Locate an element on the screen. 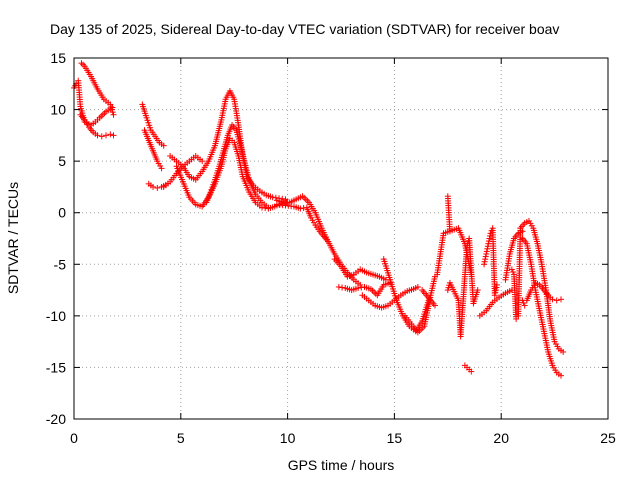  x-tick-labels: 0 5 10 15 20 25 is located at coordinates (343, 438).